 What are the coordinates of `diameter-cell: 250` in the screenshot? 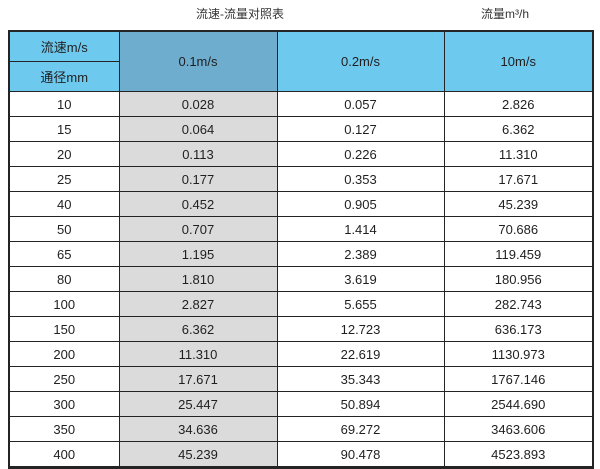 It's located at (64, 379).